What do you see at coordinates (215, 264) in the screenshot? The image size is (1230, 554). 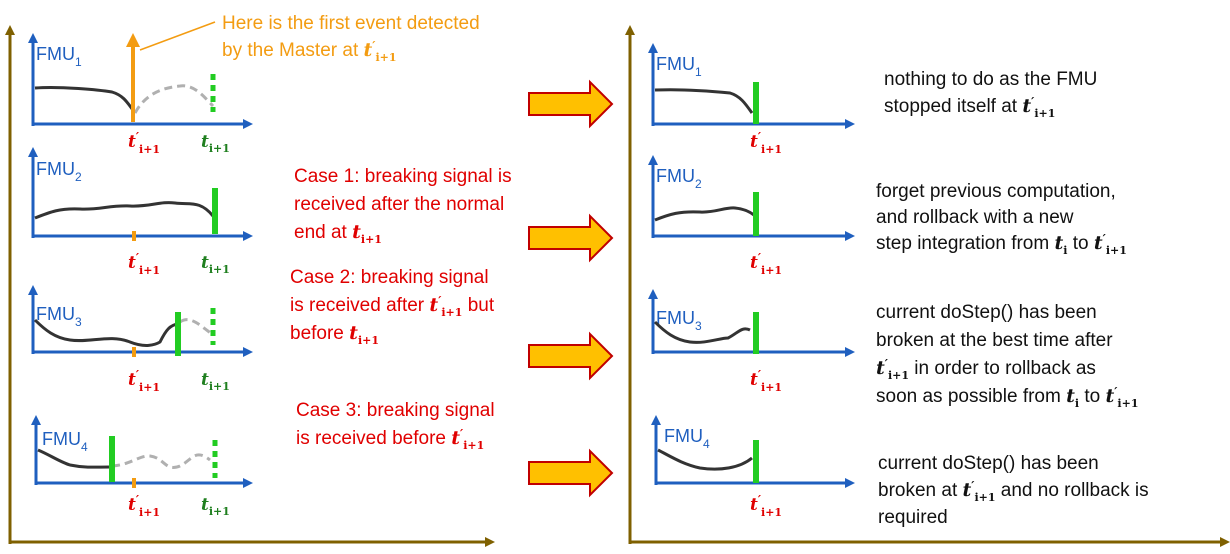 I see `fmu2-t-label: ti+1` at bounding box center [215, 264].